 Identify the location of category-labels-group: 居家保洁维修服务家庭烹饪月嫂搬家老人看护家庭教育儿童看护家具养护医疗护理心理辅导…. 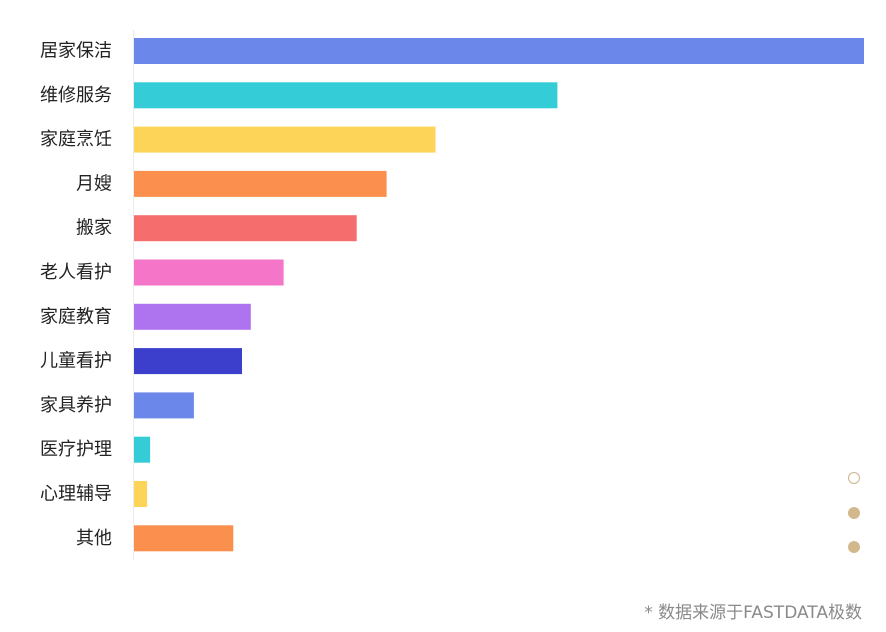
(76, 295).